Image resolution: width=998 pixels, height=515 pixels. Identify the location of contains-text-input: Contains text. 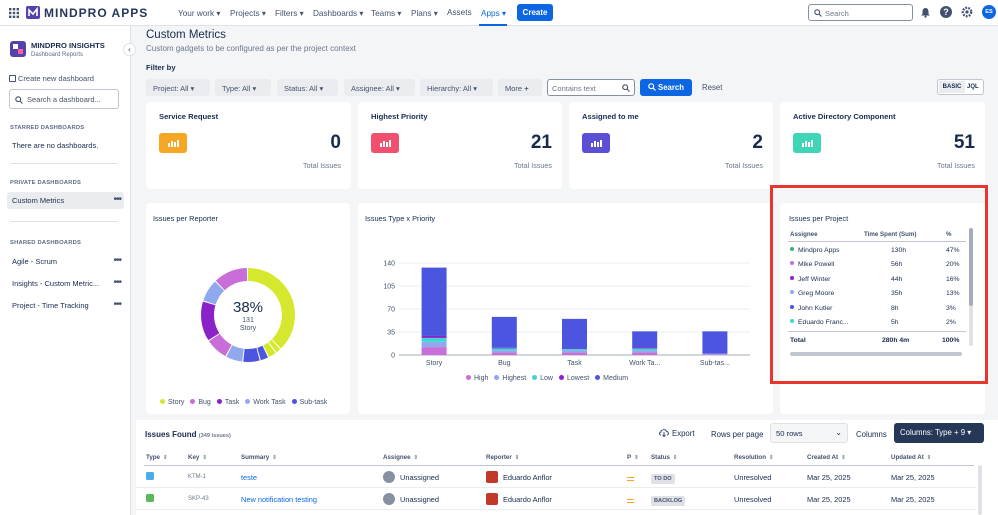
(591, 87).